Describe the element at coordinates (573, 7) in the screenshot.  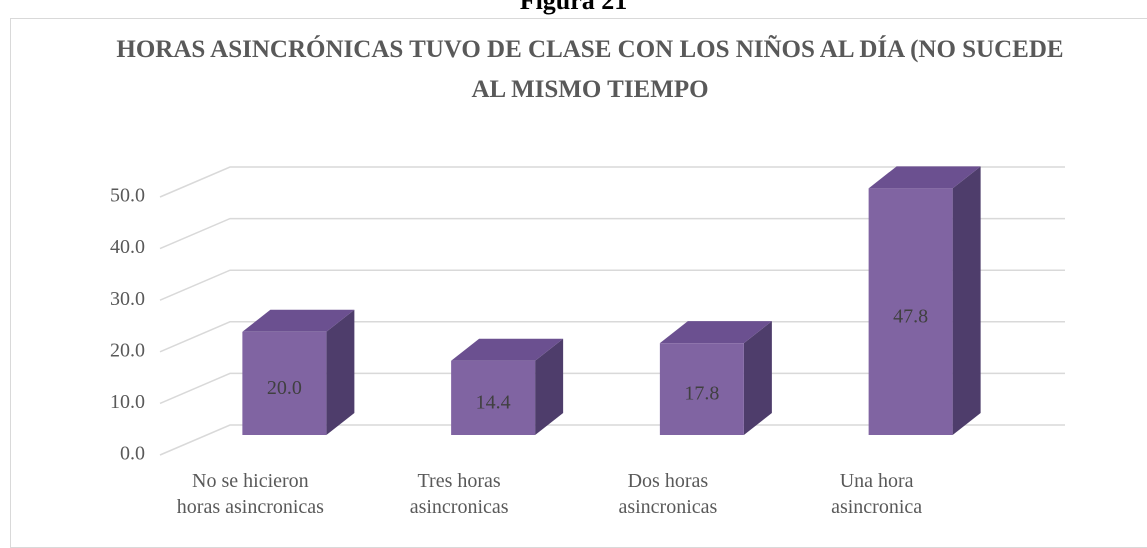
I see `figure-label: Figura 21` at that location.